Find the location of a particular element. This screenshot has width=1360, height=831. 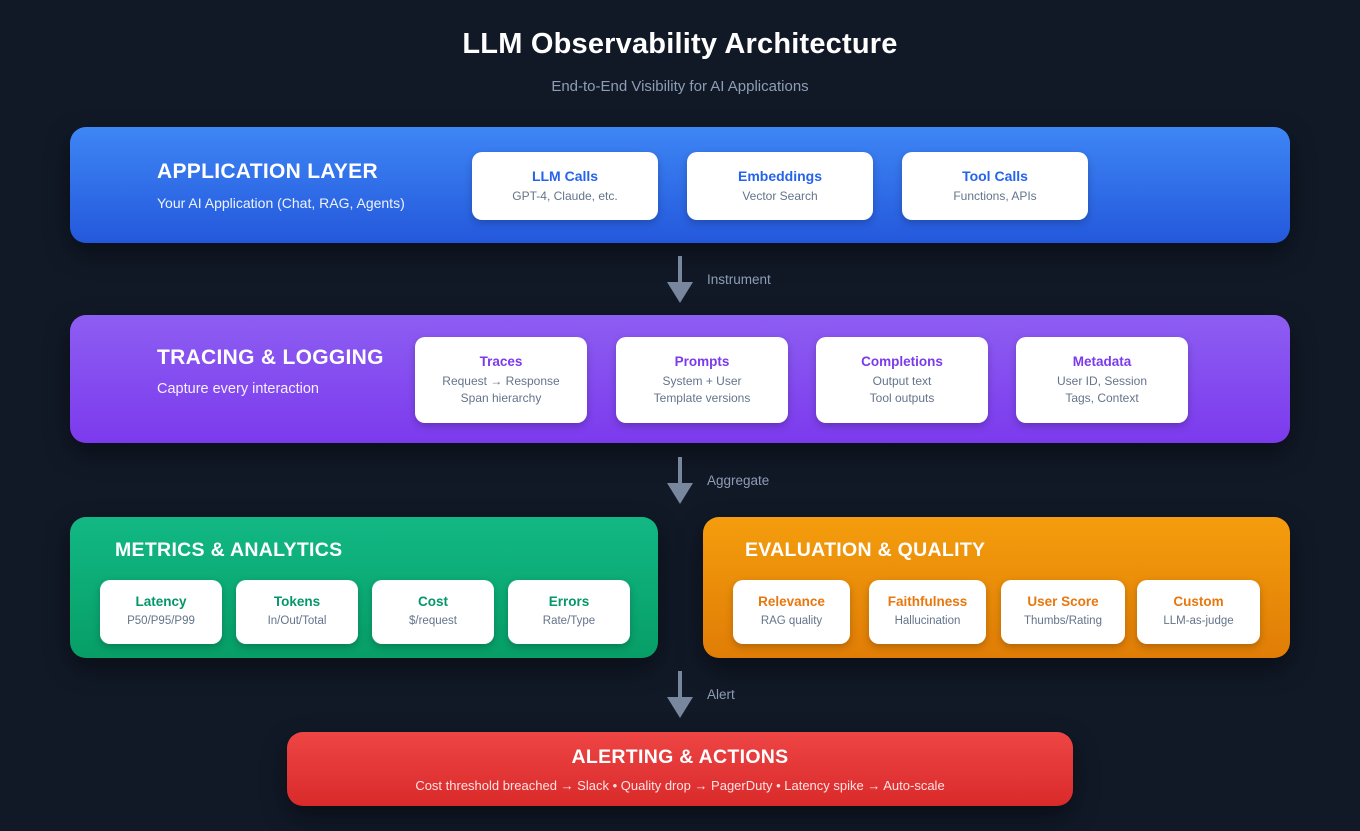

card-title: User Score is located at coordinates (1063, 601).